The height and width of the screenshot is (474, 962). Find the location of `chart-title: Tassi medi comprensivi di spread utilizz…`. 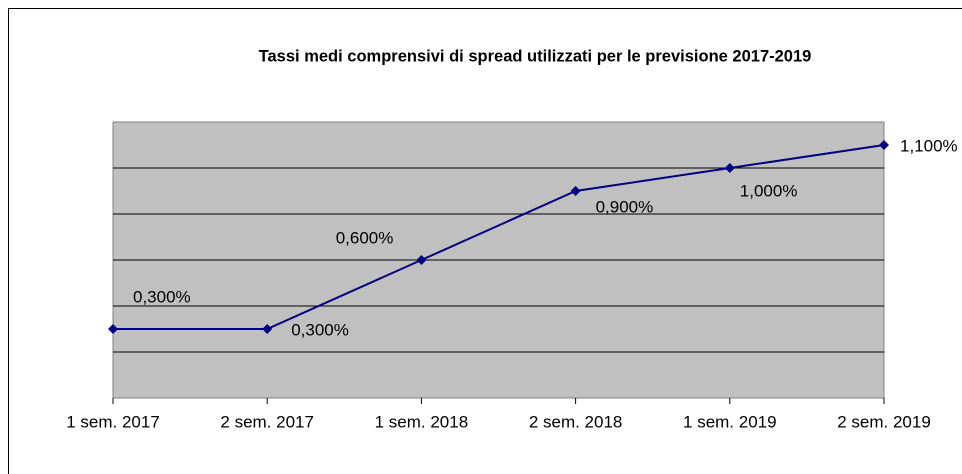

chart-title: Tassi medi comprensivi di spread utilizz… is located at coordinates (535, 56).